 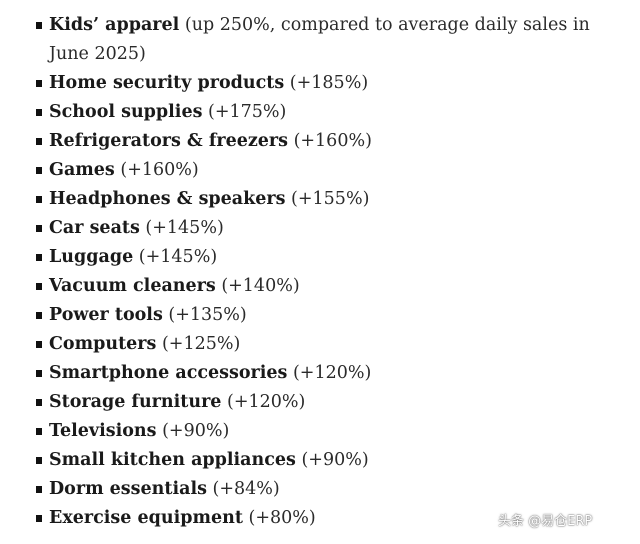 What do you see at coordinates (132, 286) in the screenshot?
I see `item-name: Vacuum cleaners` at bounding box center [132, 286].